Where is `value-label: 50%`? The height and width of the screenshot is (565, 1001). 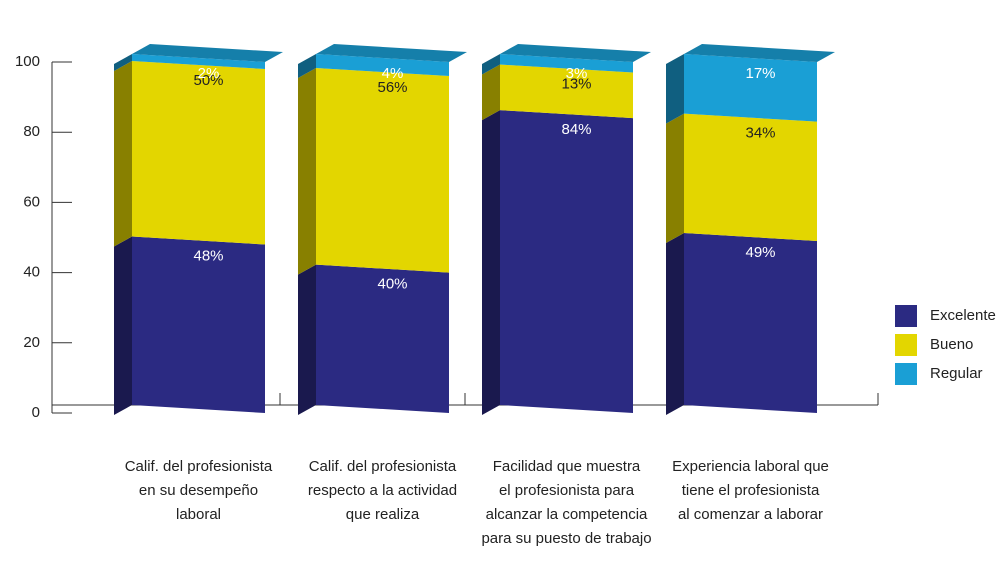
value-label: 50% is located at coordinates (208, 80).